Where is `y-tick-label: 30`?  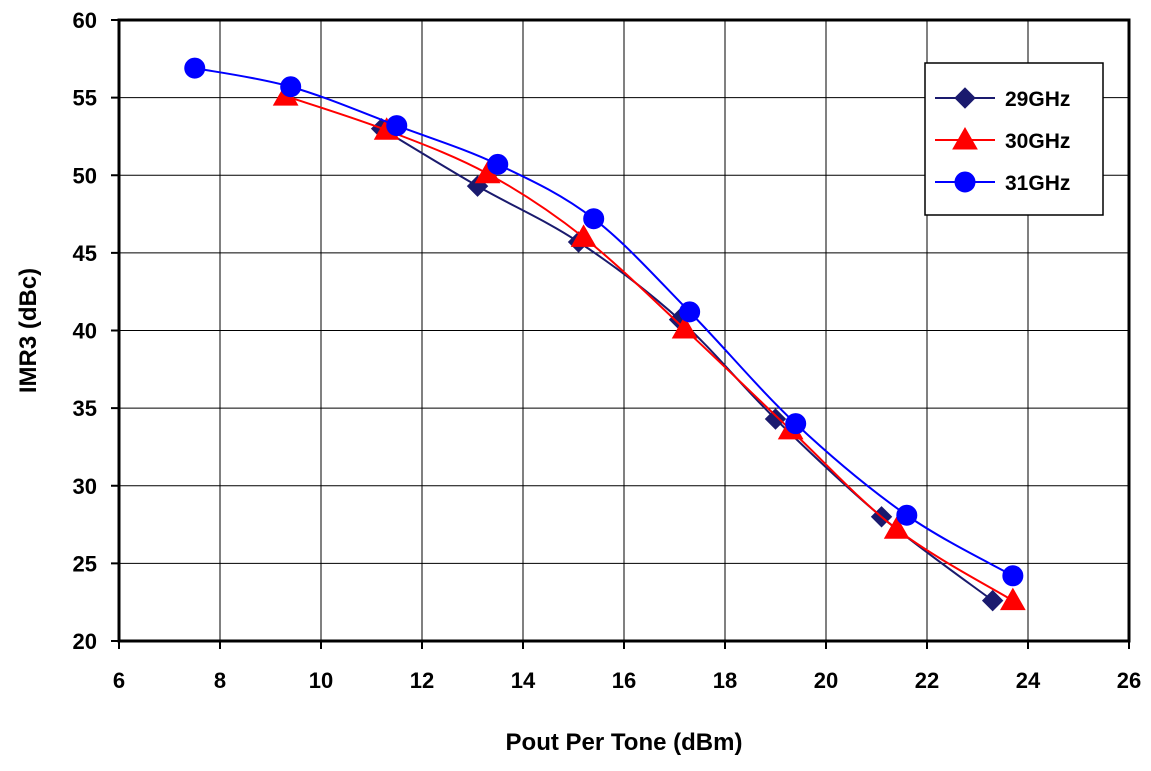
y-tick-label: 30 is located at coordinates (85, 486).